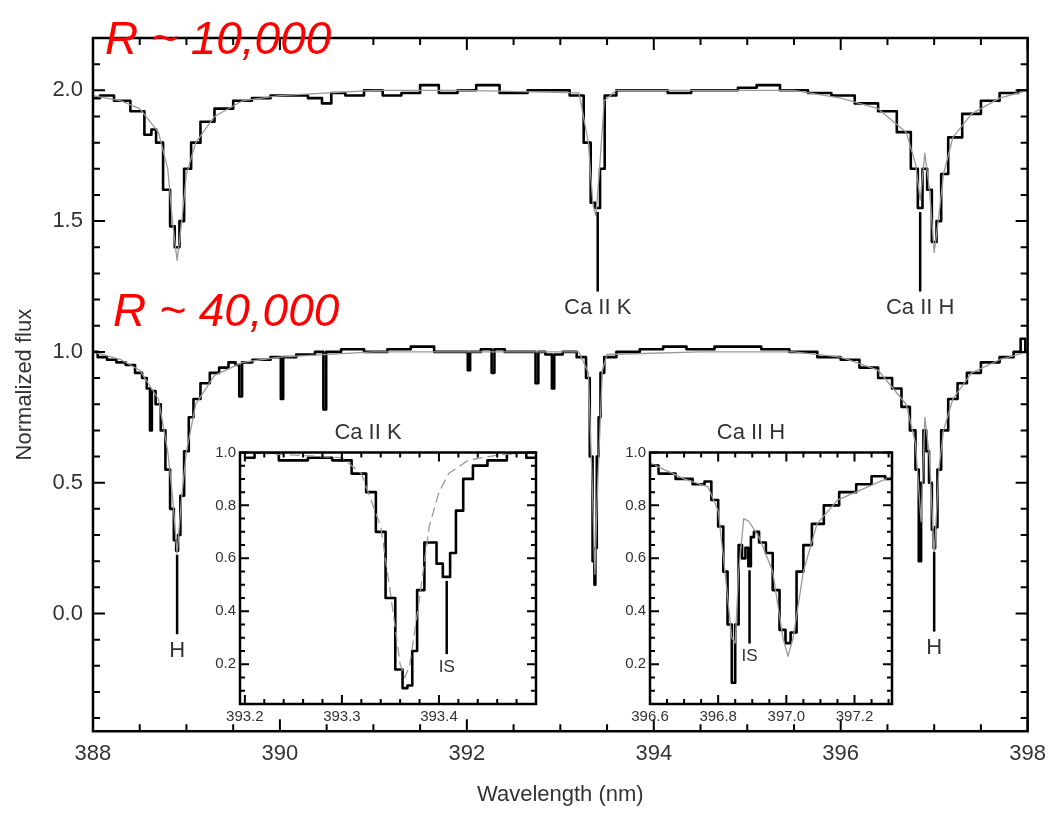 Image resolution: width=1056 pixels, height=818 pixels. I want to click on chart-title: Ca II K, so click(368, 432).